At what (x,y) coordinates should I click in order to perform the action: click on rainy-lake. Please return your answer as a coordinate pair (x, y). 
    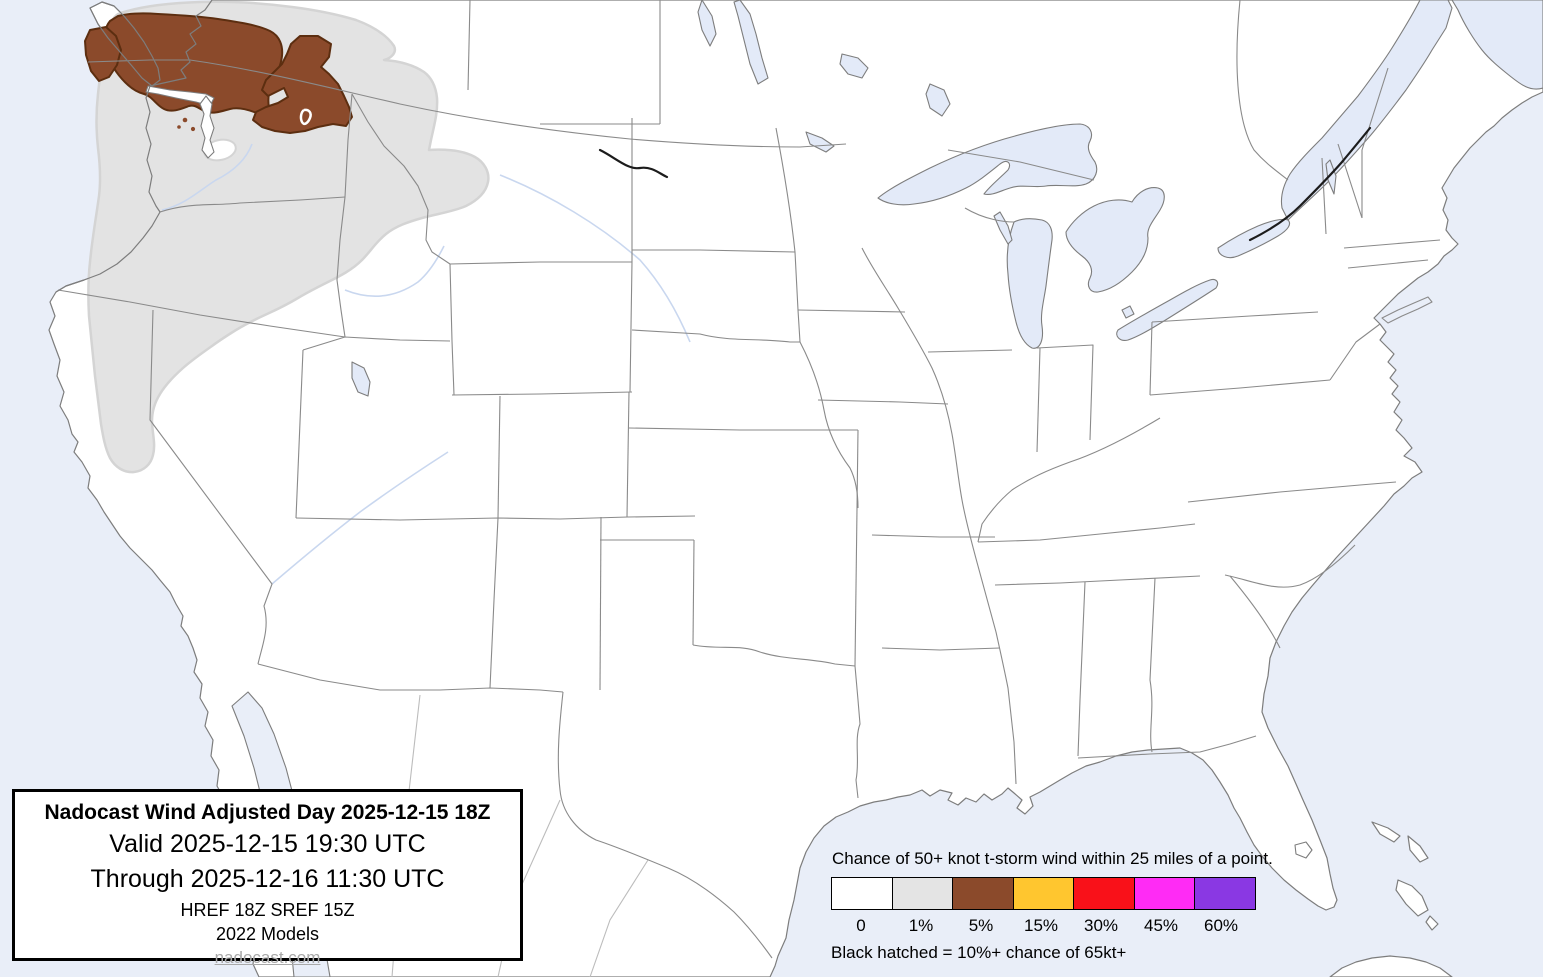
    Looking at the image, I should click on (820, 142).